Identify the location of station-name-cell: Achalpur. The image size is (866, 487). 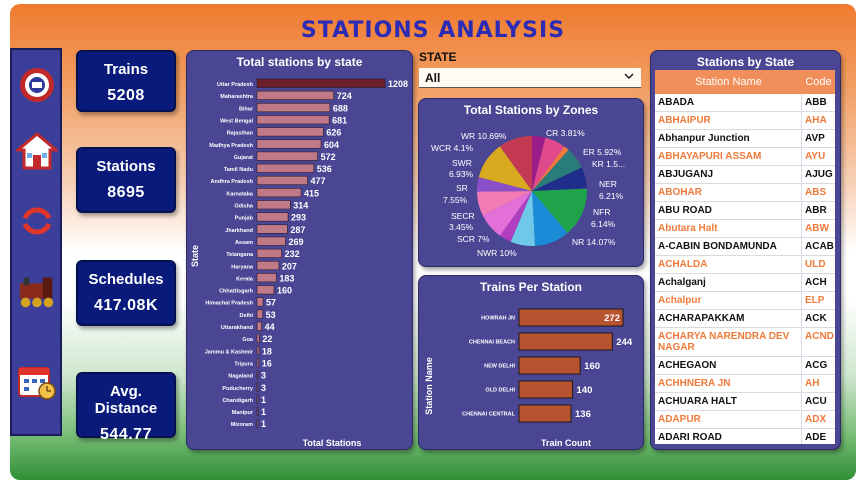
(728, 300).